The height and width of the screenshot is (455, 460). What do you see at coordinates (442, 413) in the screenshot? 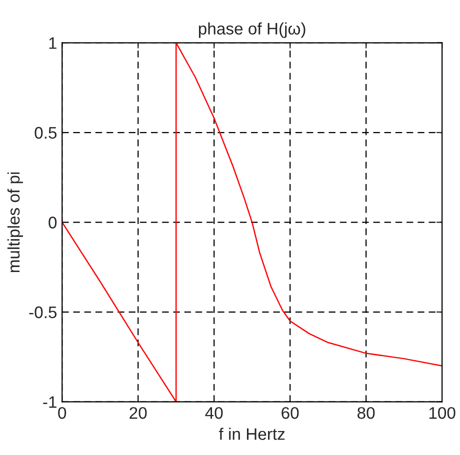
I see `x-tick-label: 100` at bounding box center [442, 413].